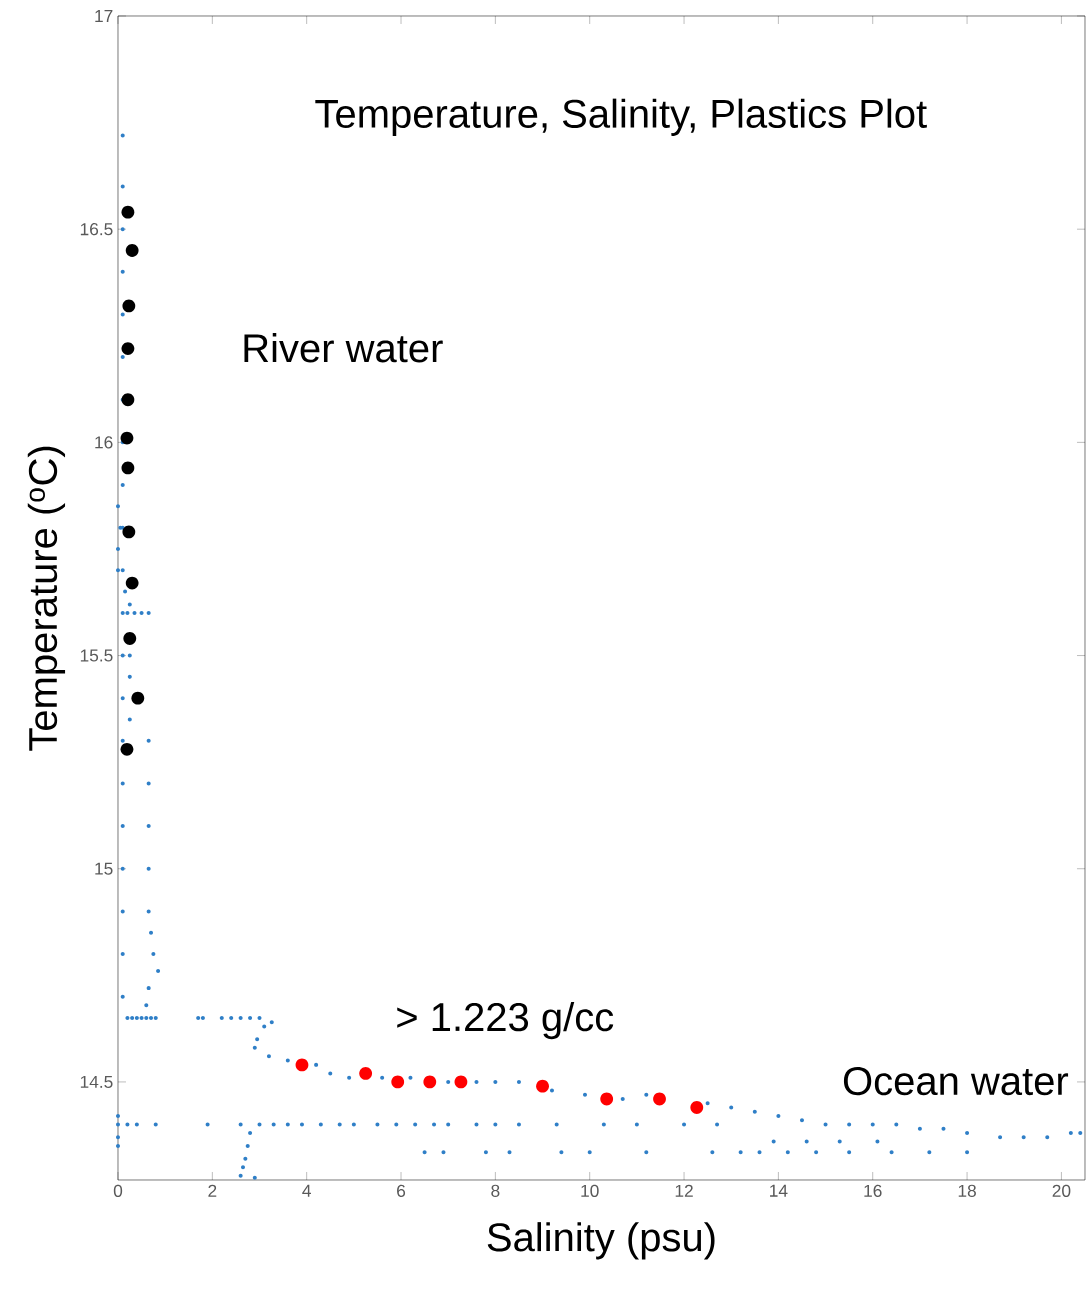  What do you see at coordinates (505, 1020) in the screenshot?
I see `annotation: > 1.223 g/cc` at bounding box center [505, 1020].